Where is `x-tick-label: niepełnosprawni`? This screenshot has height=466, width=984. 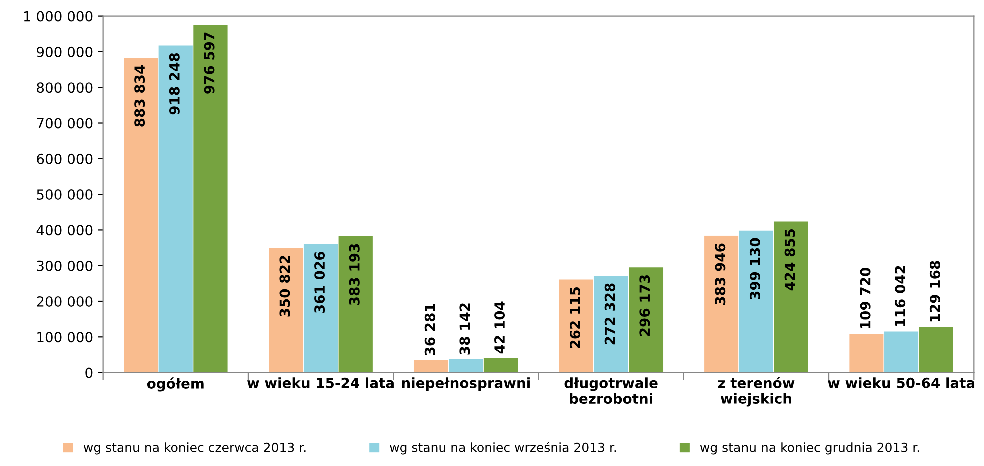
x-tick-label: niepełnosprawni is located at coordinates (466, 385).